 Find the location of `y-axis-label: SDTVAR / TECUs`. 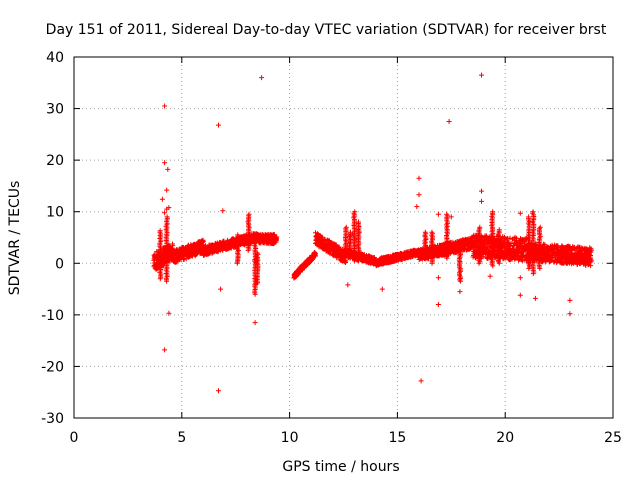

y-axis-label: SDTVAR / TECUs is located at coordinates (15, 238).